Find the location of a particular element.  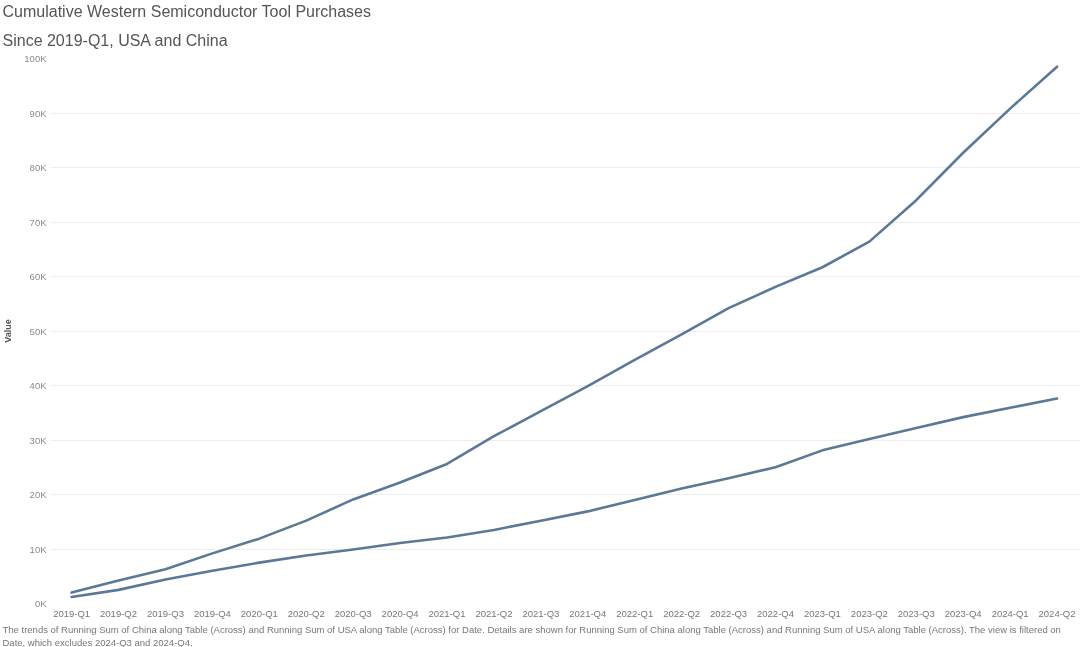

x-tick-label: 2023-Q3 is located at coordinates (916, 613).